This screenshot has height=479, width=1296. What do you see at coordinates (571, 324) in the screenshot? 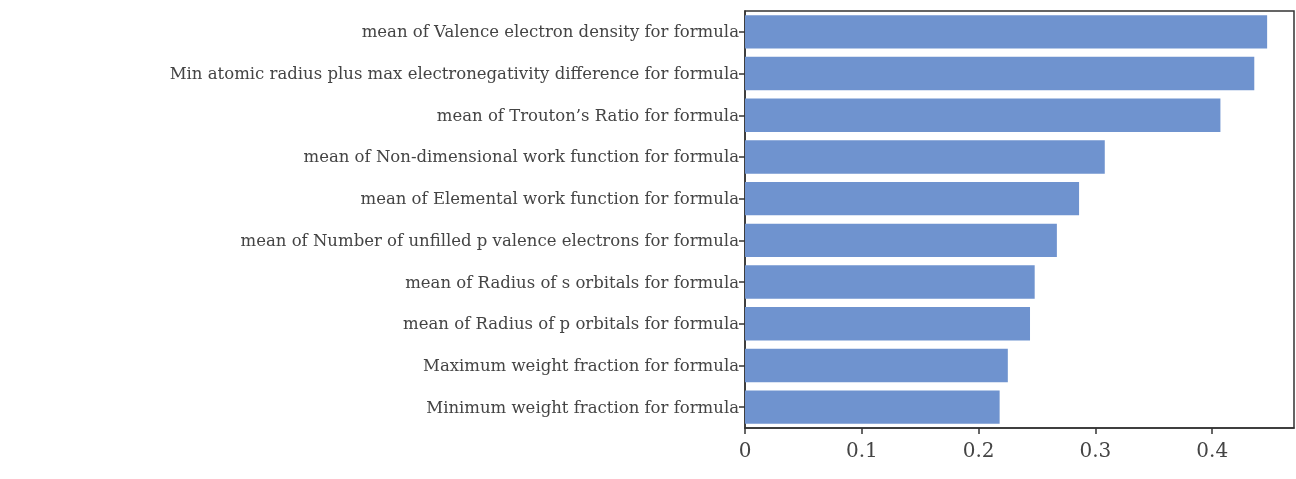
I see `y-tick-label: mean of Radius of p orbitals for formula` at bounding box center [571, 324].